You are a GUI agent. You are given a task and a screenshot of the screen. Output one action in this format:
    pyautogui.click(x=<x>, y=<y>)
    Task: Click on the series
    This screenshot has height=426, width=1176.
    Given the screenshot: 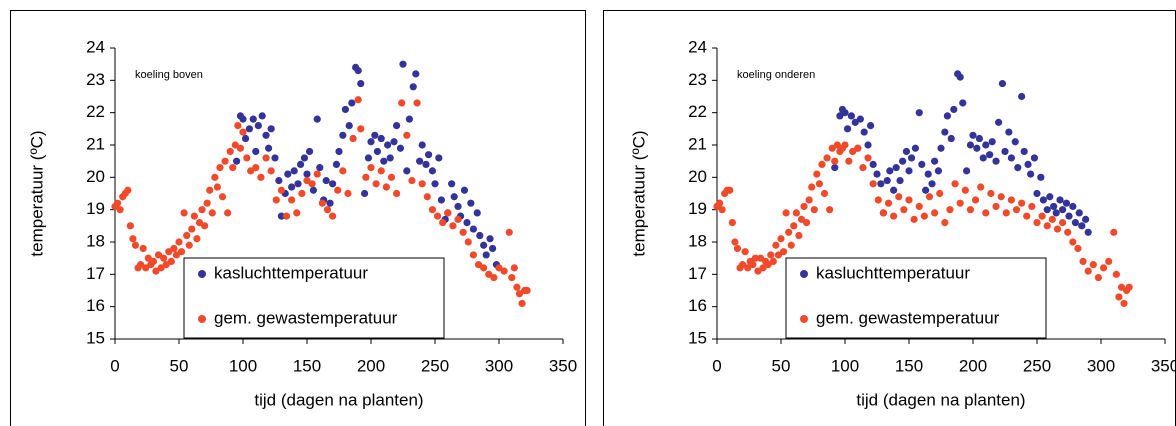 What is the action you would take?
    pyautogui.click(x=923, y=224)
    